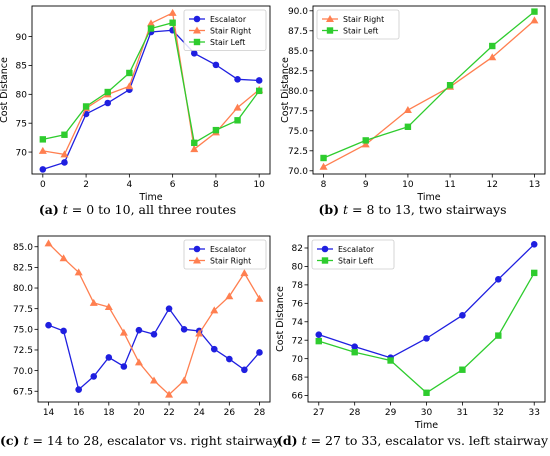 This screenshot has width=550, height=456. I want to click on caption-text: = 14 to 28, escalator vs. right stairway, so click(154, 440).